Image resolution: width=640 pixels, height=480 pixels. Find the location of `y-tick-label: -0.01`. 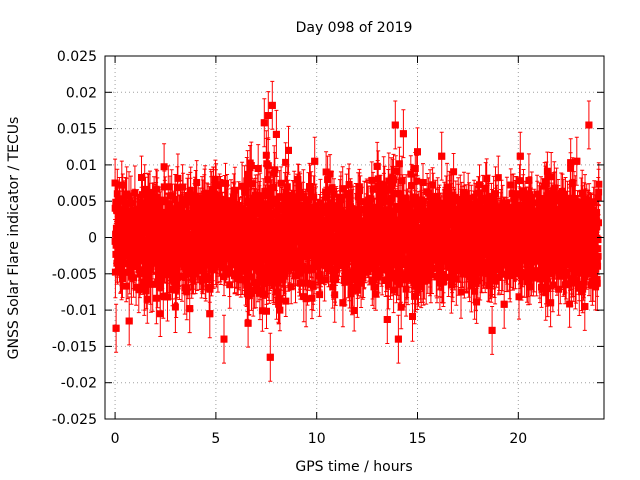

y-tick-label: -0.01 is located at coordinates (79, 311).